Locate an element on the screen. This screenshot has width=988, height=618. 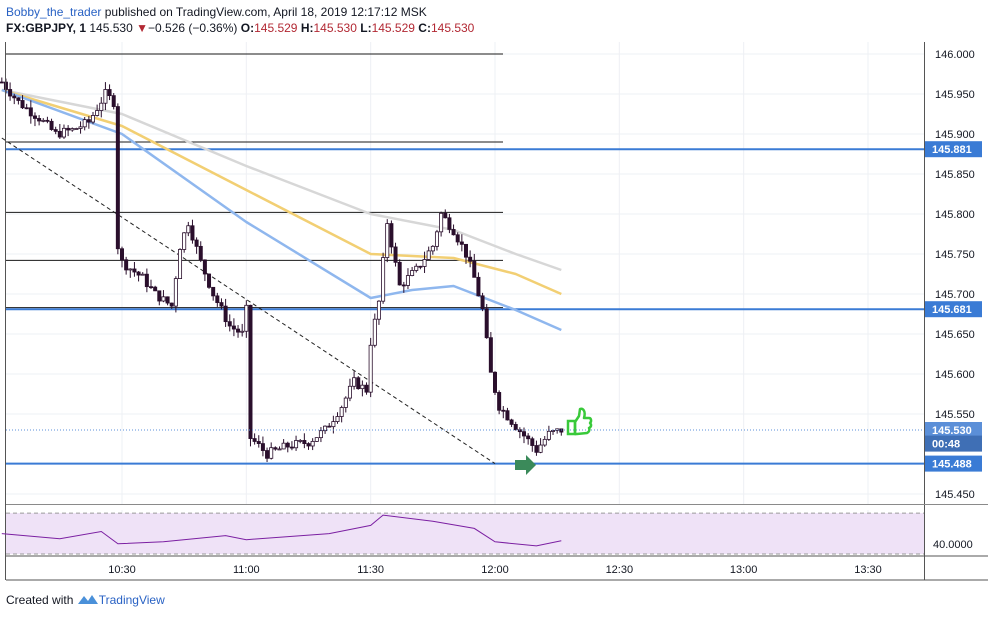
price-axis-label: 145.450 is located at coordinates (955, 495).